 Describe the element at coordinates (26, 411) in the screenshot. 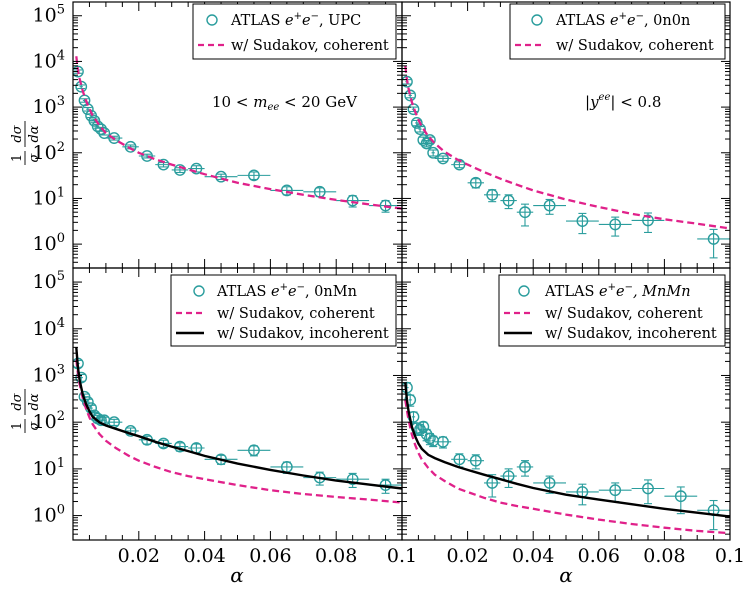

I see `y-axis-label-bottom: 1 σ dσ dα` at that location.